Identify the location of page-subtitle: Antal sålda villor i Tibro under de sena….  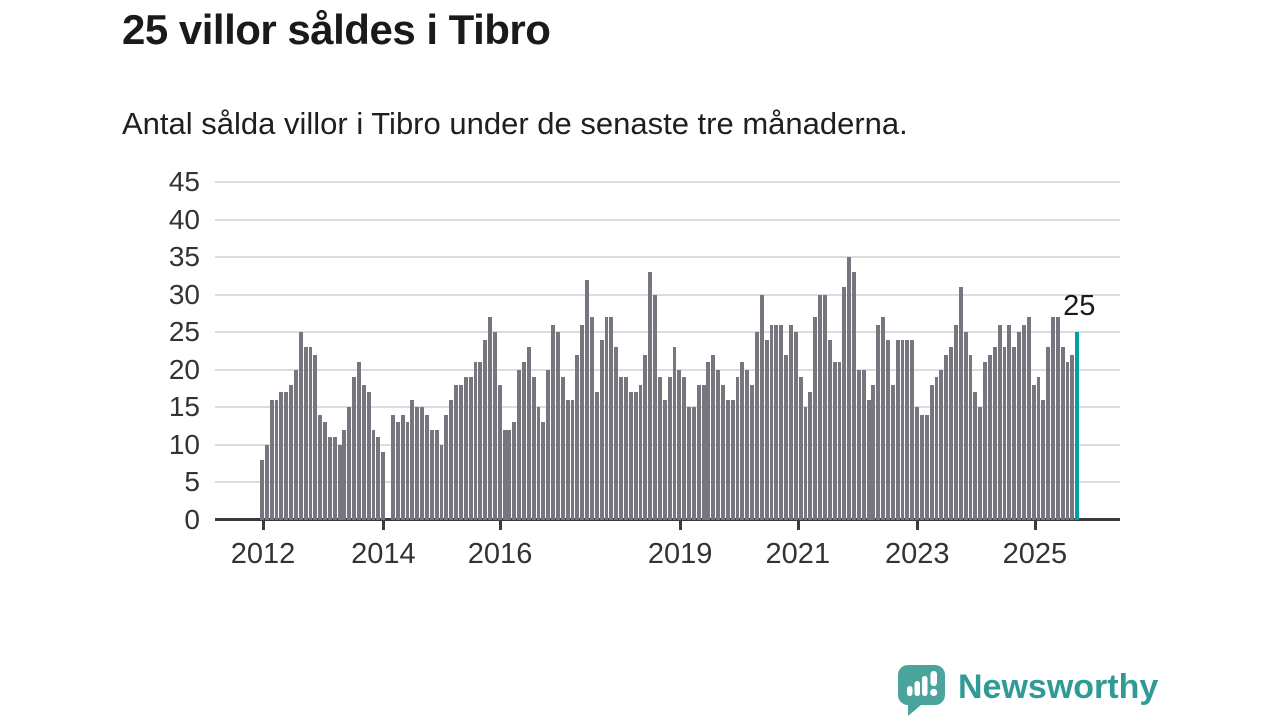
(515, 123).